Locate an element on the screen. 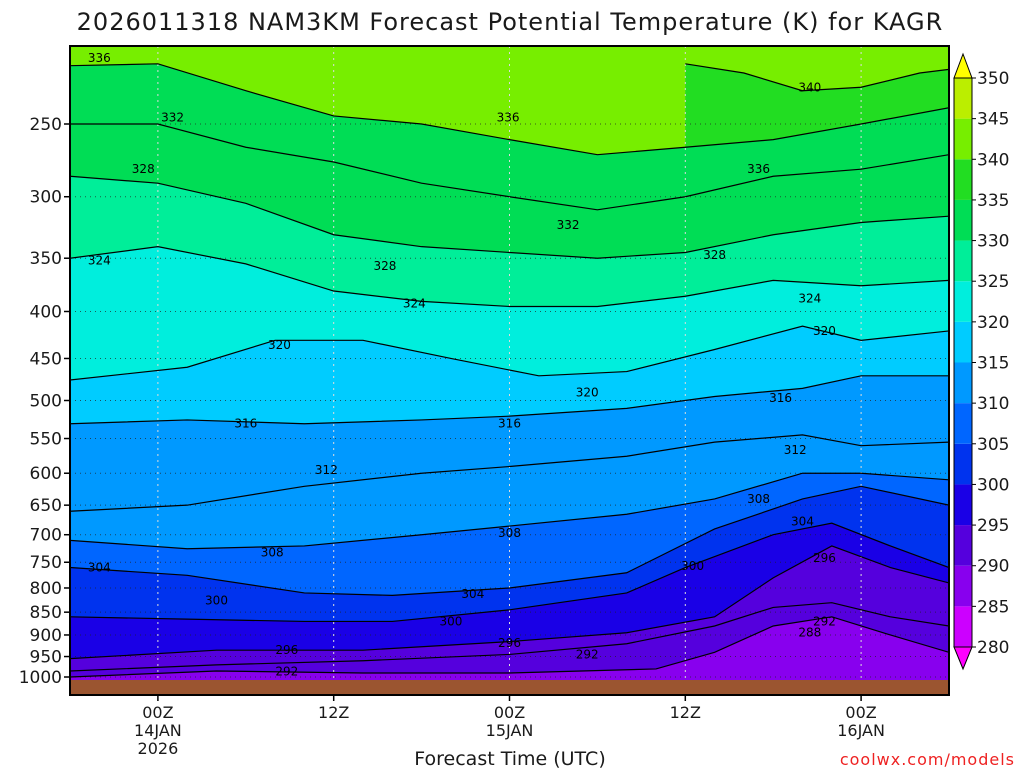 This screenshot has width=1024, height=768. x-tick-label: 16JAN is located at coordinates (861, 730).